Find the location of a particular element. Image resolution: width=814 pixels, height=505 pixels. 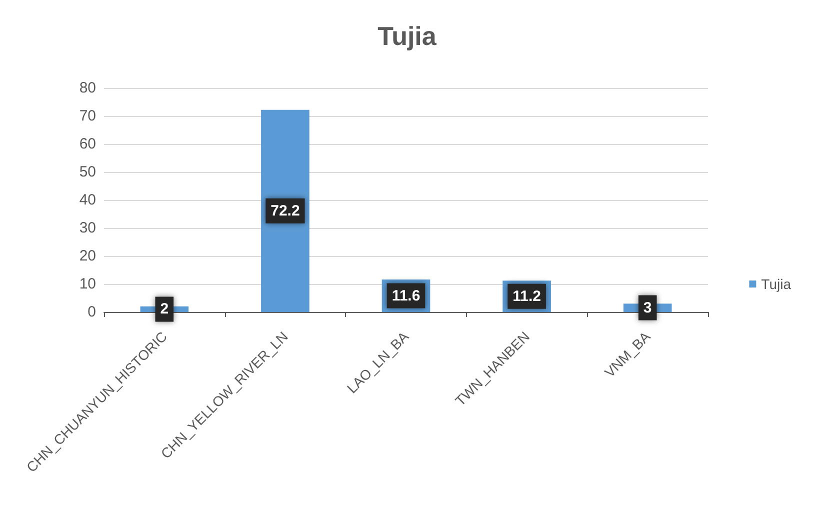

chart-title: Tujia is located at coordinates (407, 36).